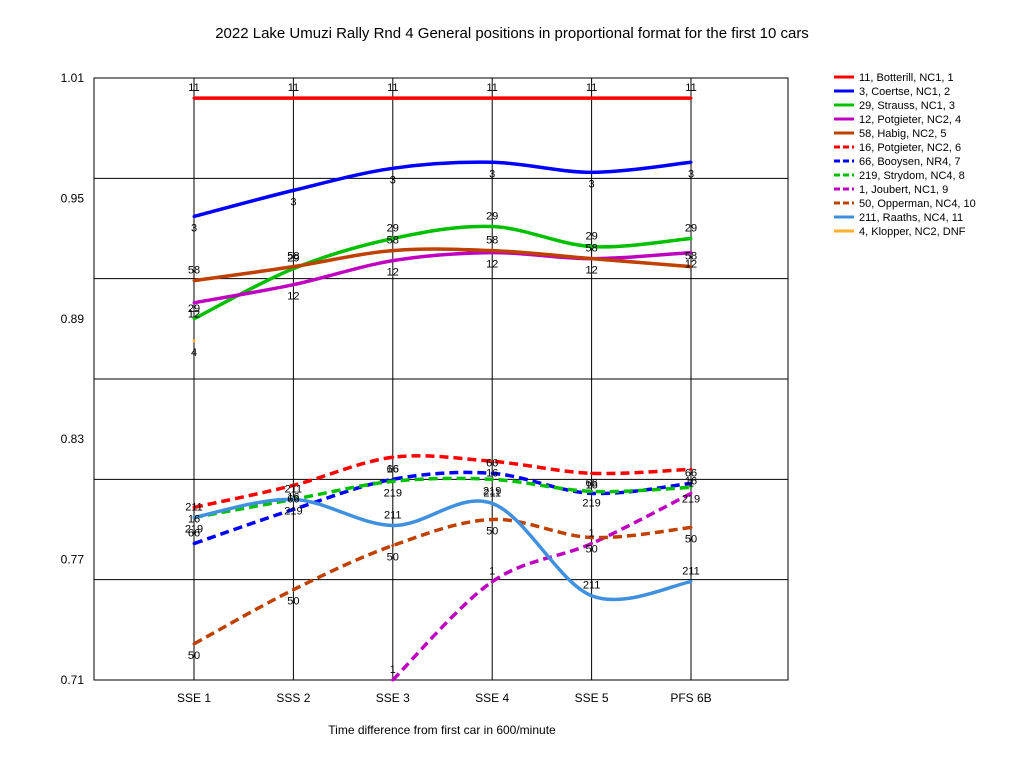 This screenshot has height=768, width=1024. What do you see at coordinates (902, 134) in the screenshot?
I see `legend-entry: 58, Habig, NC2, 5` at bounding box center [902, 134].